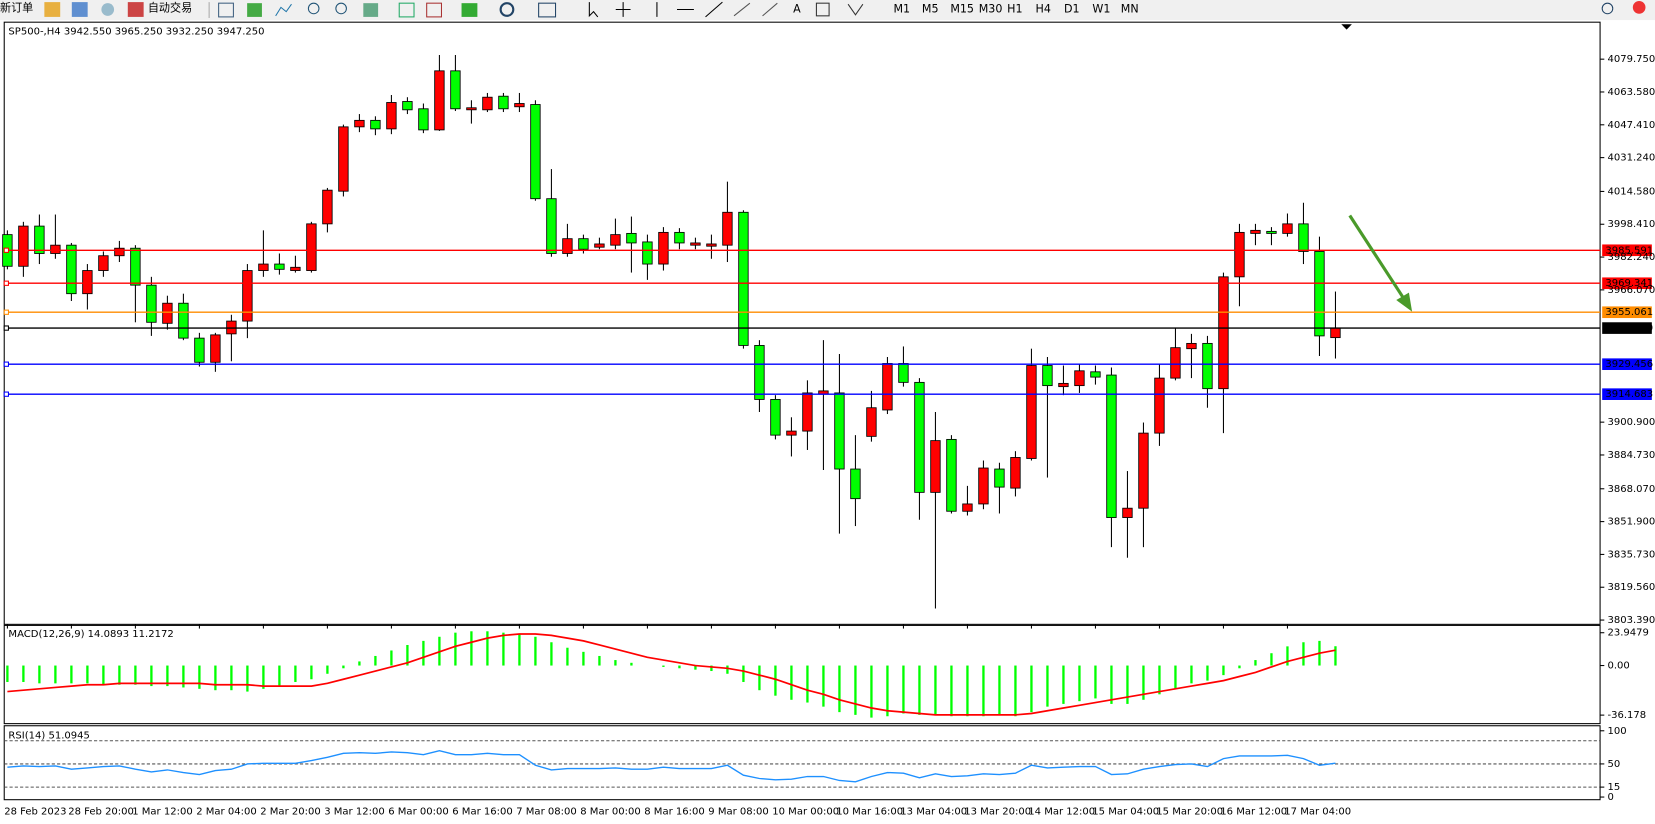  I want to click on y-tick-label: 50, so click(1613, 764).